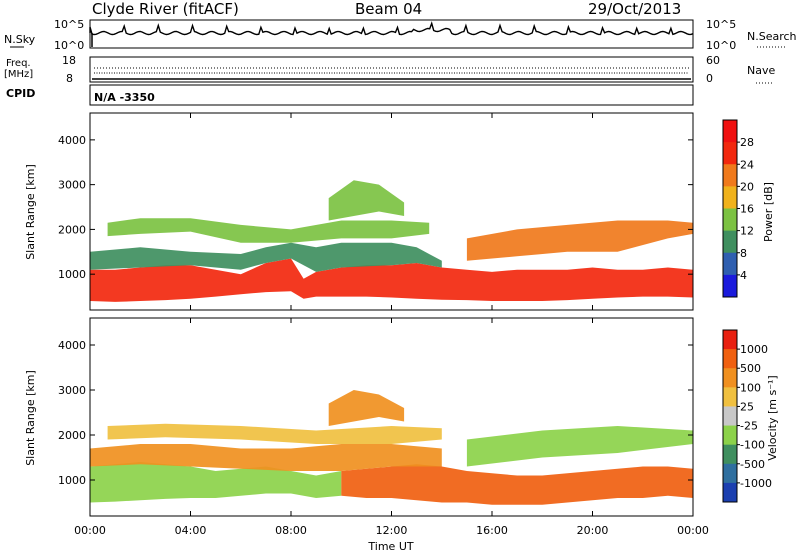 The height and width of the screenshot is (558, 800). I want to click on sky-panel-frame, so click(391, 34).